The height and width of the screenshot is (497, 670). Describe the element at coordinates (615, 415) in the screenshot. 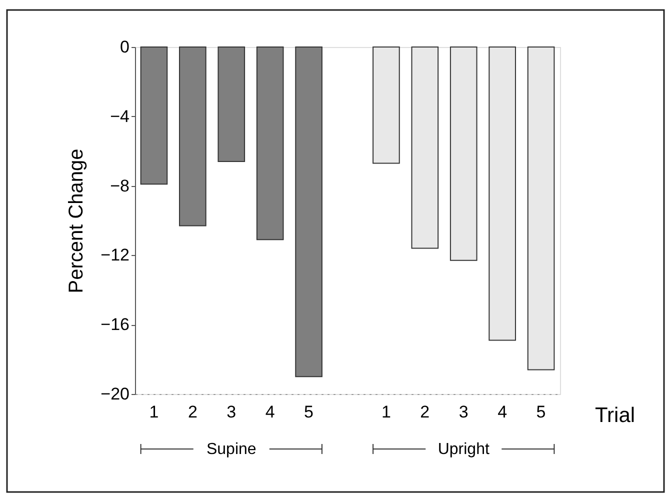

I see `x-axis-title: Trial` at that location.